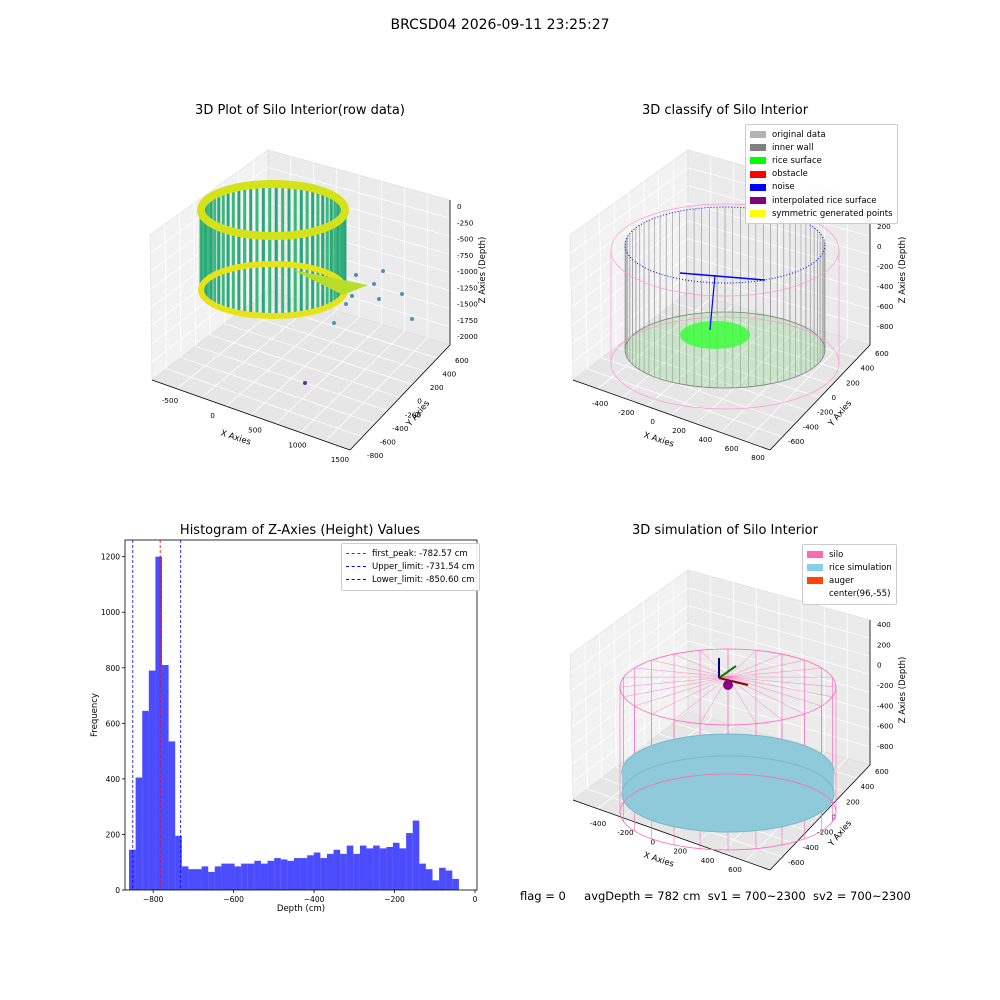  Describe the element at coordinates (849, 594) in the screenshot. I see `legend-row: center(96,-55)` at that location.